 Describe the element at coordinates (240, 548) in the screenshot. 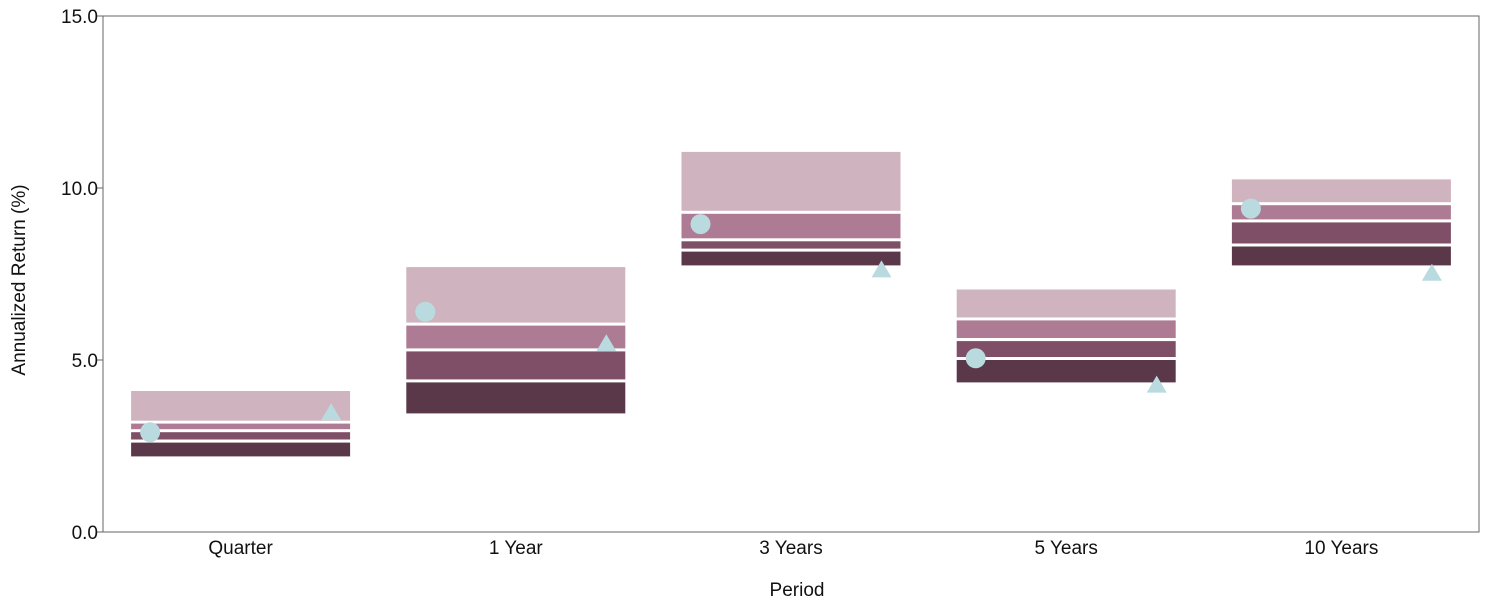

I see `x-tick-label-quarter: Quarter` at that location.